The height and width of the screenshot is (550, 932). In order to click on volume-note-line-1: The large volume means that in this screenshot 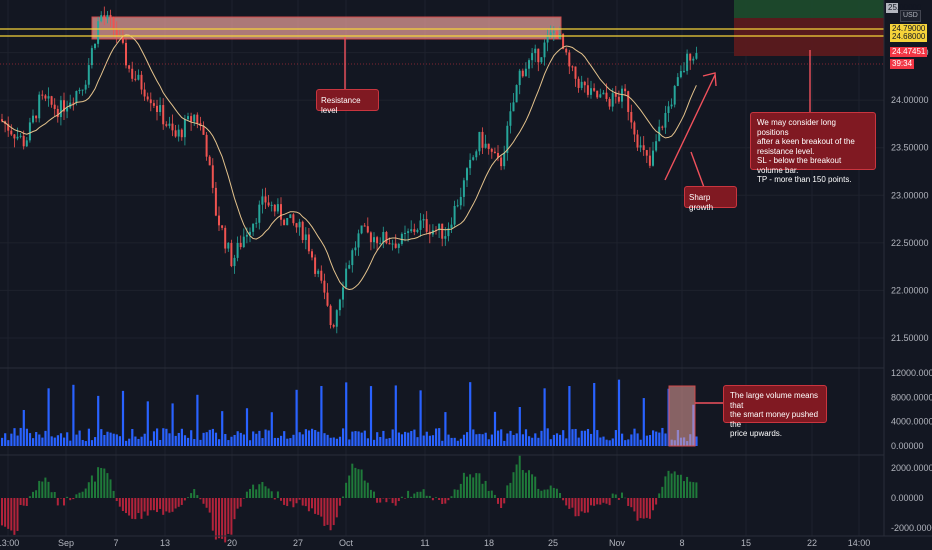, I will do `click(774, 400)`.